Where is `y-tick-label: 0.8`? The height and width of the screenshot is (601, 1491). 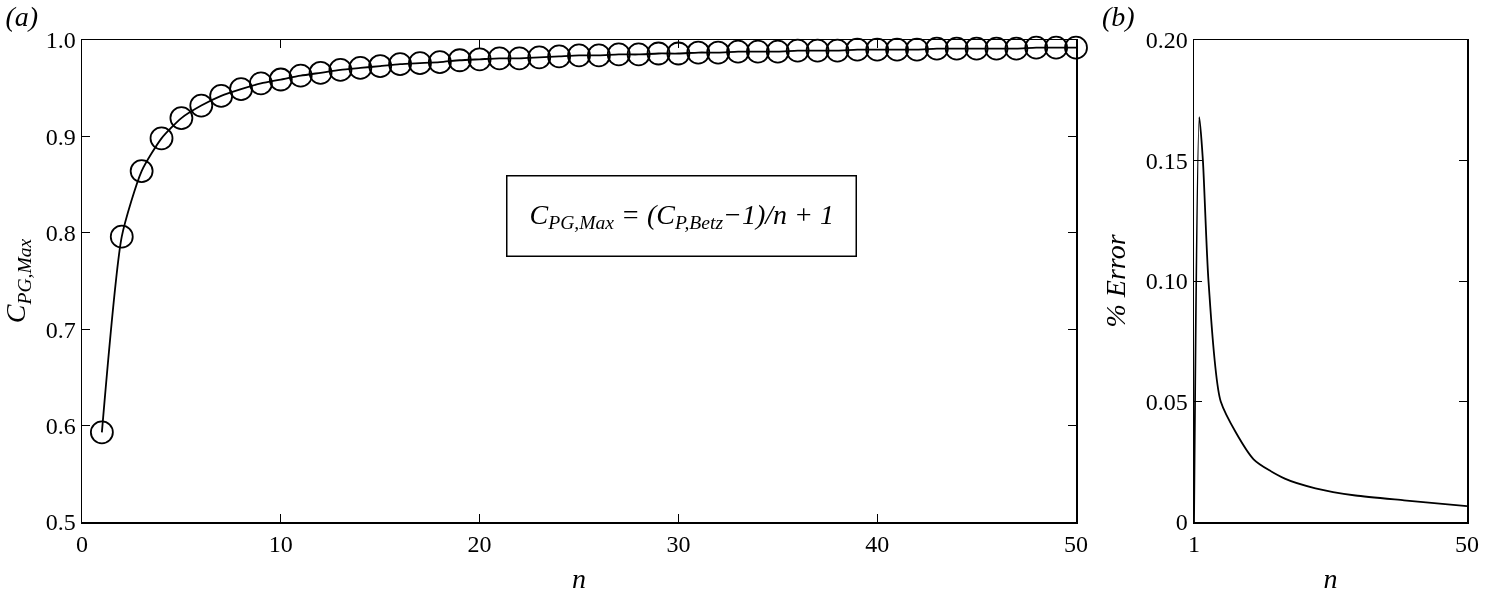 y-tick-label: 0.8 is located at coordinates (60, 233).